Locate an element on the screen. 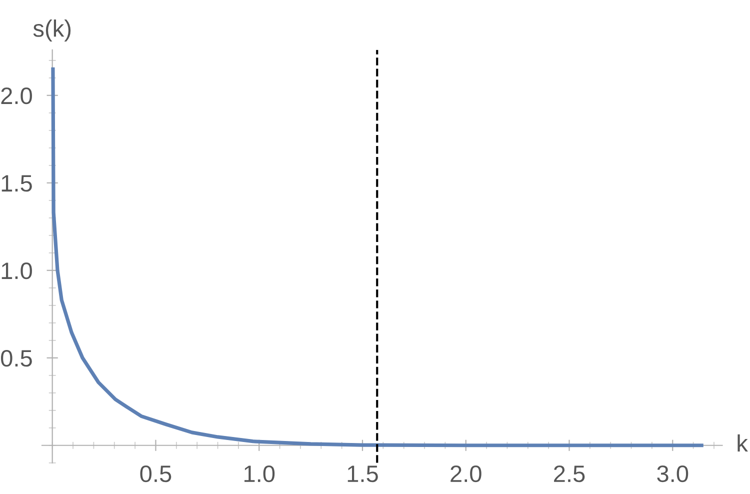 This screenshot has height=494, width=750. x-tick-label: 1.5 is located at coordinates (363, 474).